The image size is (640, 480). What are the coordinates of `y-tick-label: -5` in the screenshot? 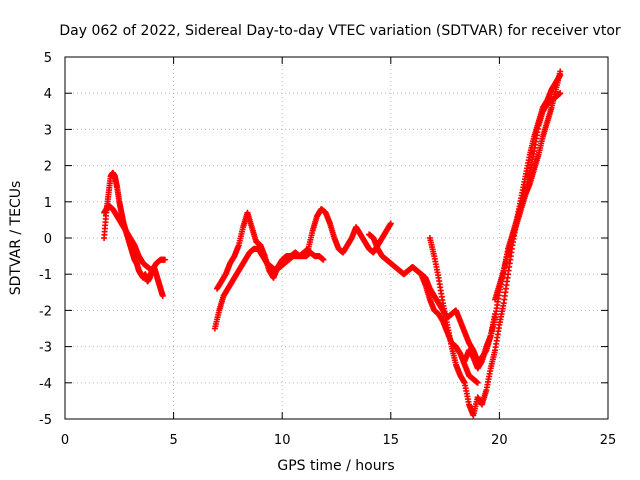 It's located at (45, 420).